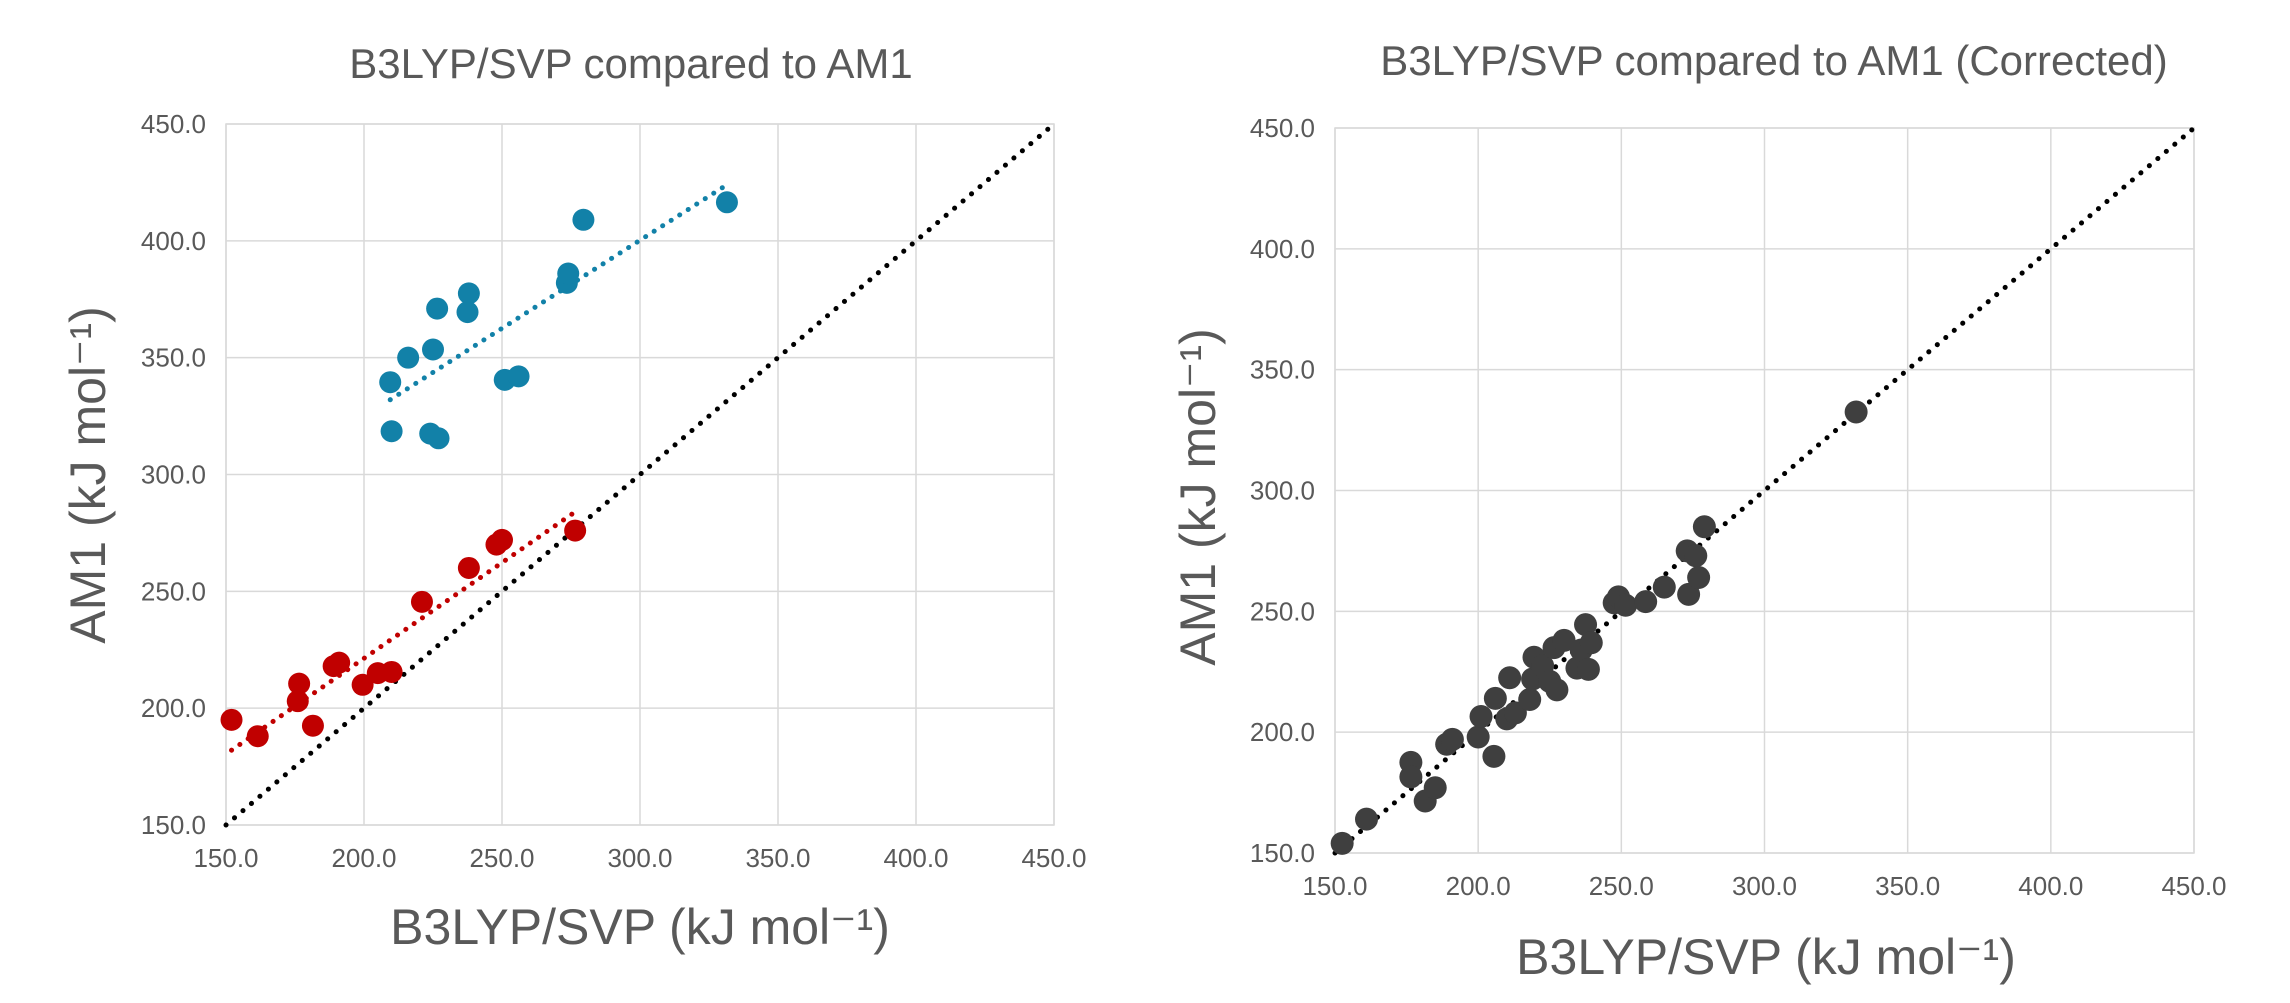  Describe the element at coordinates (630, 63) in the screenshot. I see `chart-title: B3LYP/SVP compared to AM1` at that location.